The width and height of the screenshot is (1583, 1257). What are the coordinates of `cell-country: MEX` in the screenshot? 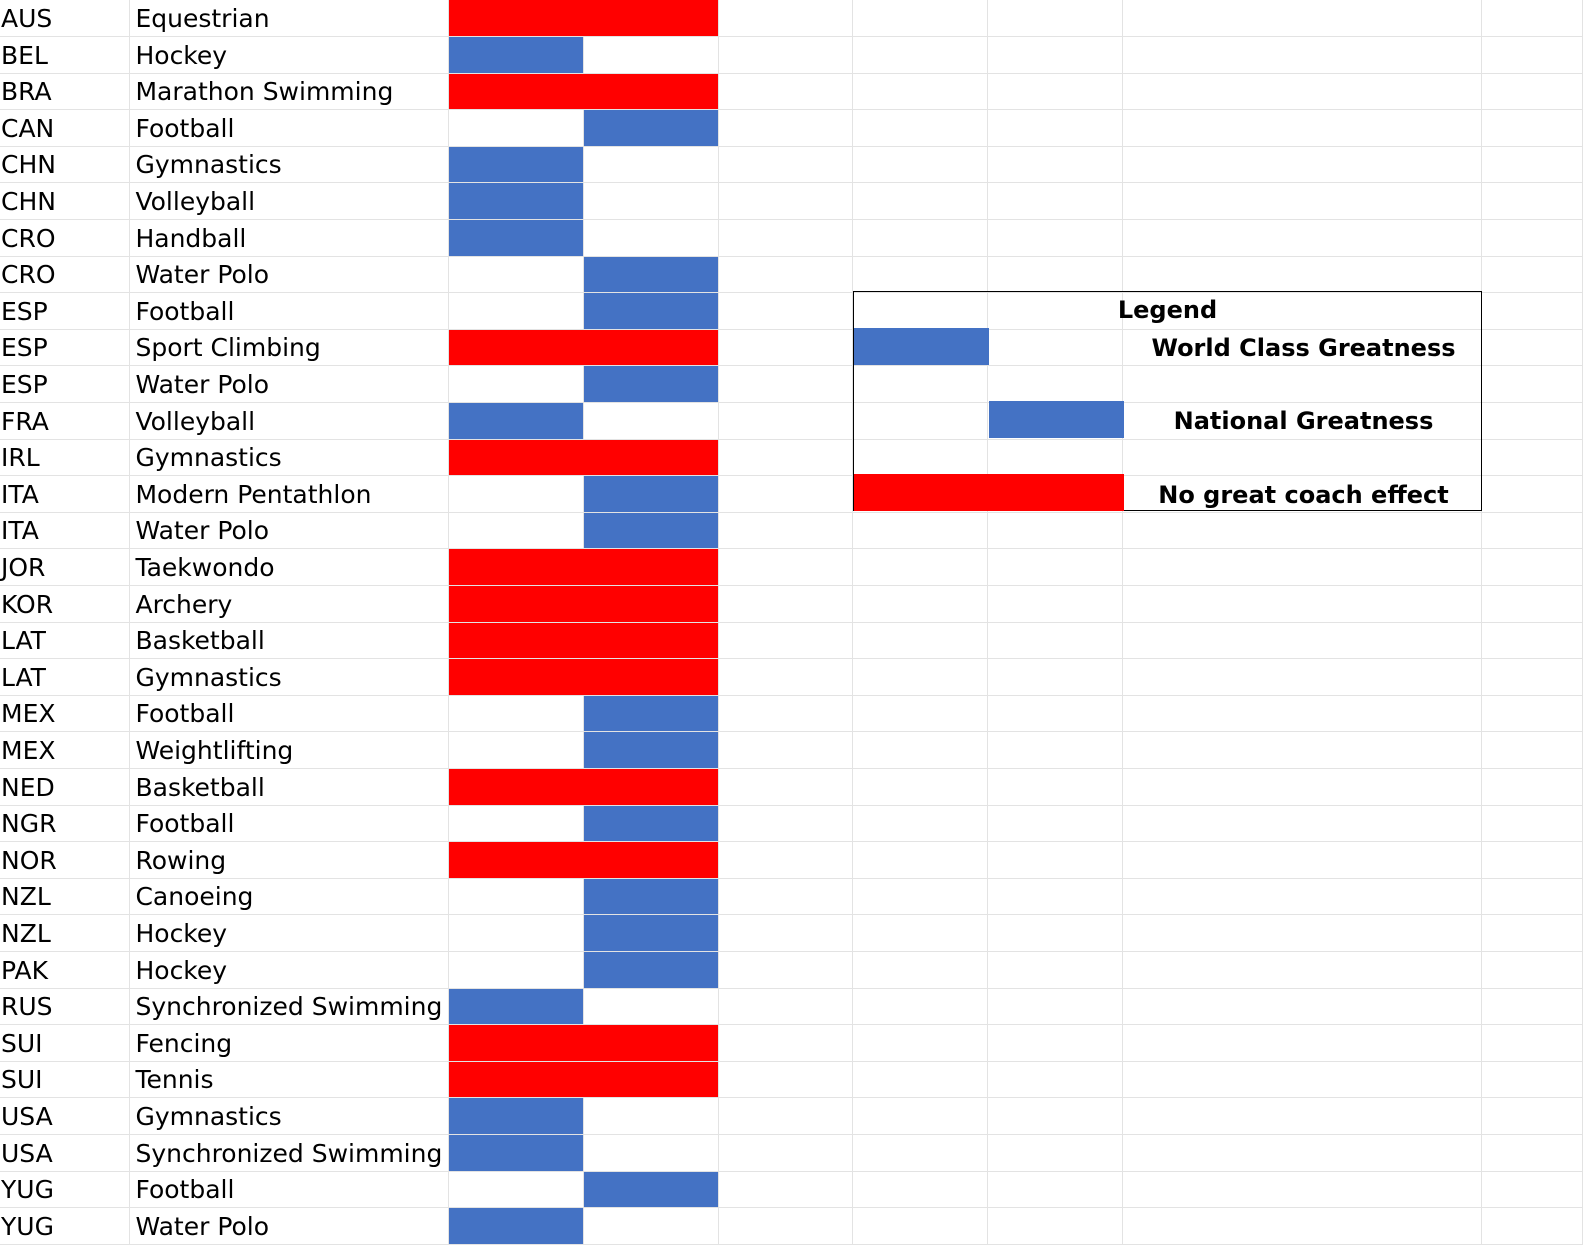 It's located at (65, 750).